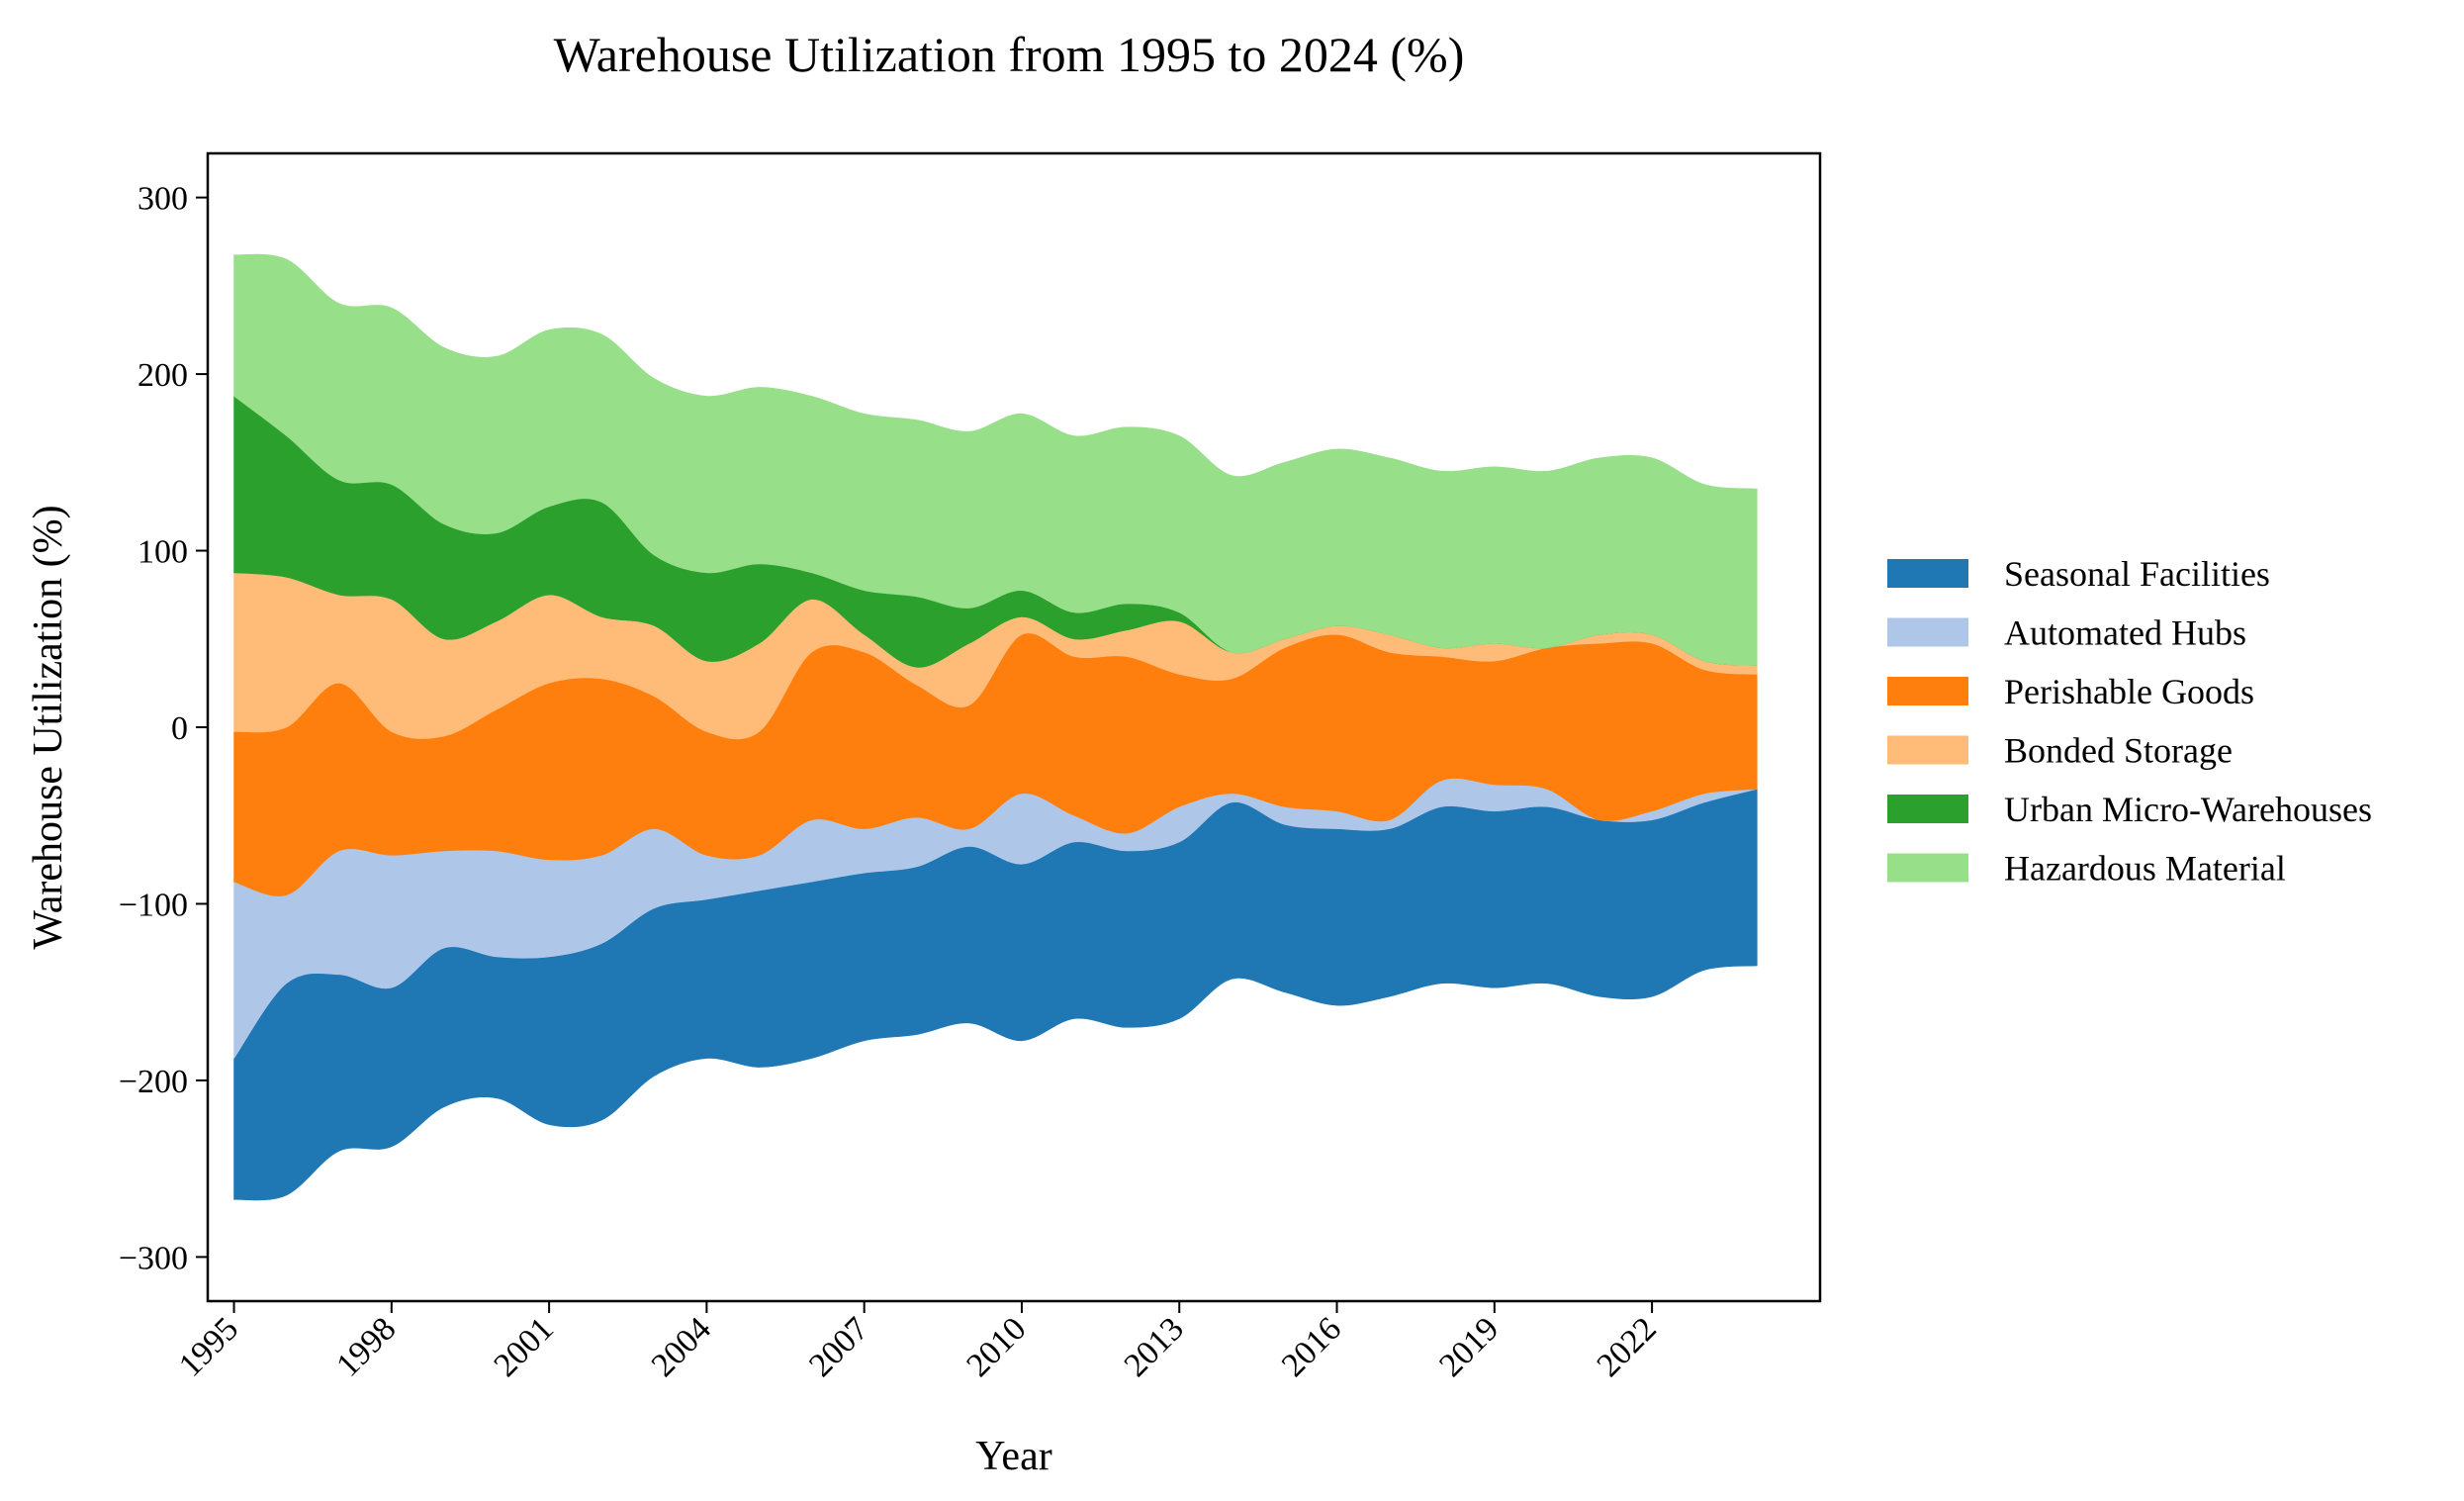 The height and width of the screenshot is (1501, 2464). I want to click on y-tick-label: 100, so click(162, 552).